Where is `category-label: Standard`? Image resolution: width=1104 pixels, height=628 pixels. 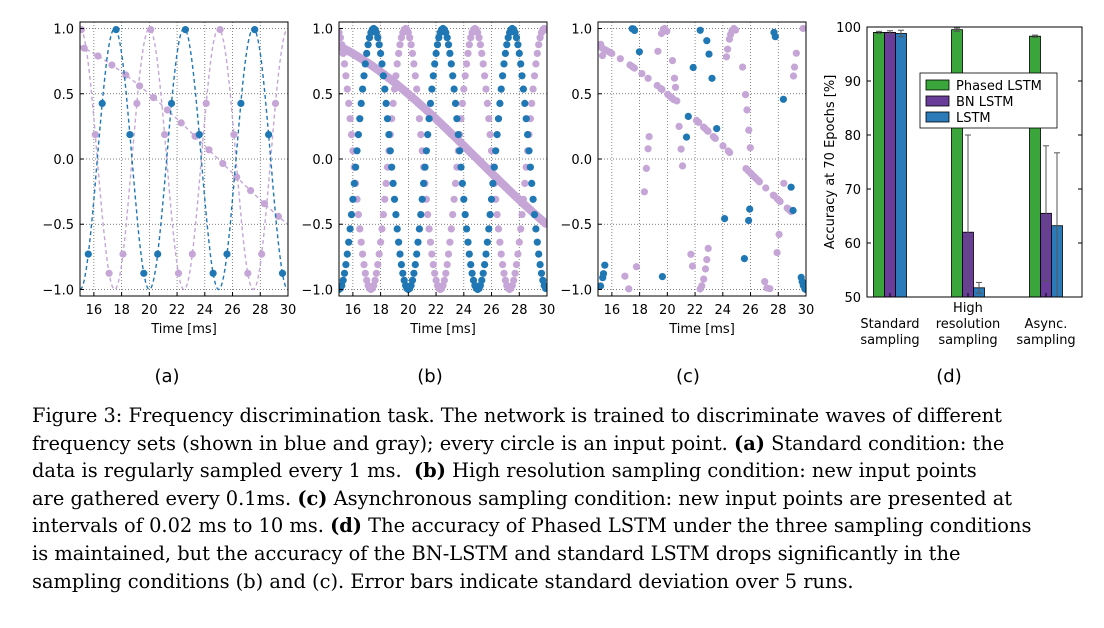
category-label: Standard is located at coordinates (889, 324).